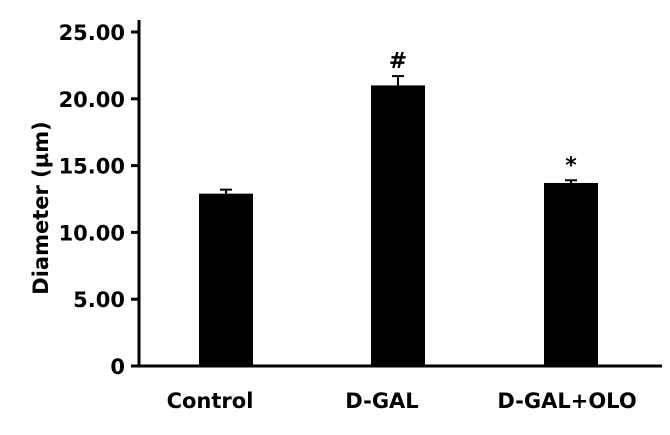 The width and height of the screenshot is (670, 435). What do you see at coordinates (226, 279) in the screenshot?
I see `bar-control` at bounding box center [226, 279].